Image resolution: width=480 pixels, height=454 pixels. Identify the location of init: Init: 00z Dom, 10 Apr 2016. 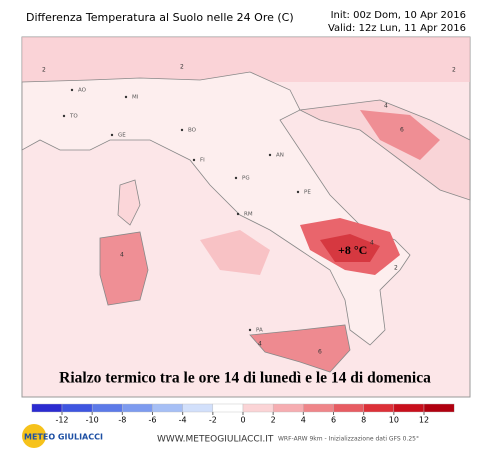
(398, 15).